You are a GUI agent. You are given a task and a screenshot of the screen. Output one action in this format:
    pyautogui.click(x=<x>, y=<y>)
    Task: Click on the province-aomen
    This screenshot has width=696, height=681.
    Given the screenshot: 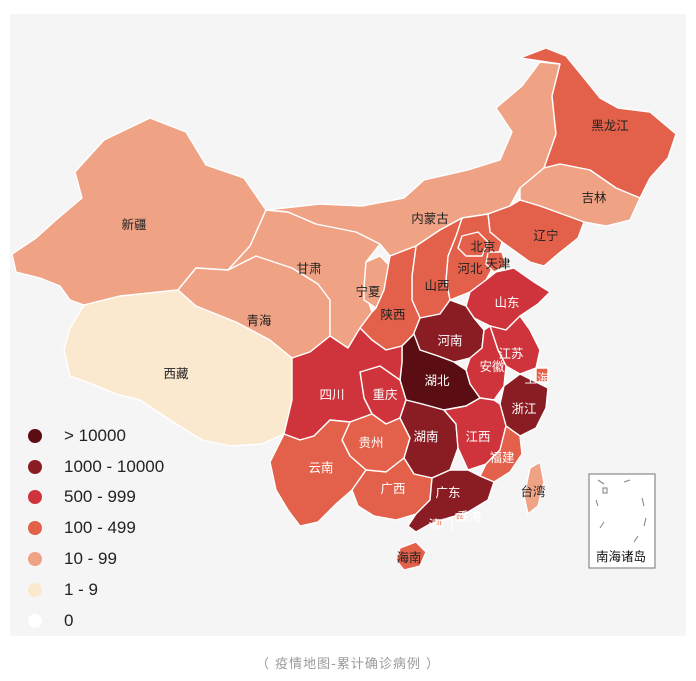 What is the action you would take?
    pyautogui.click(x=439, y=523)
    